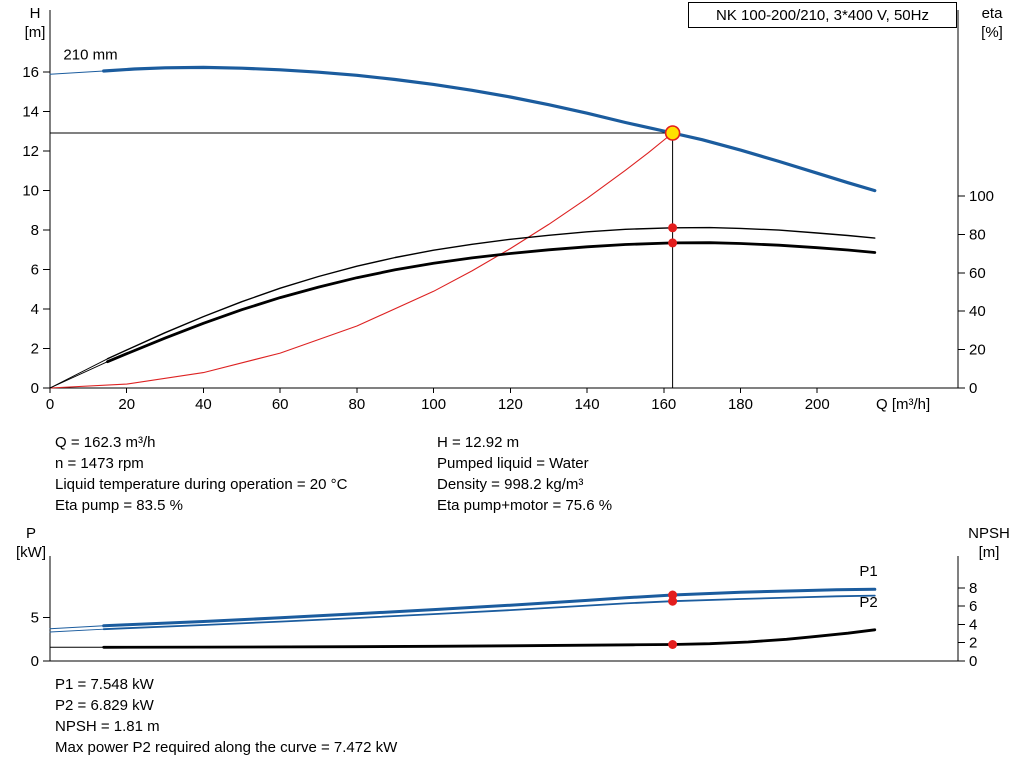 The image size is (1024, 781). Describe the element at coordinates (973, 643) in the screenshot. I see `right-axis-tick-label: 2` at that location.